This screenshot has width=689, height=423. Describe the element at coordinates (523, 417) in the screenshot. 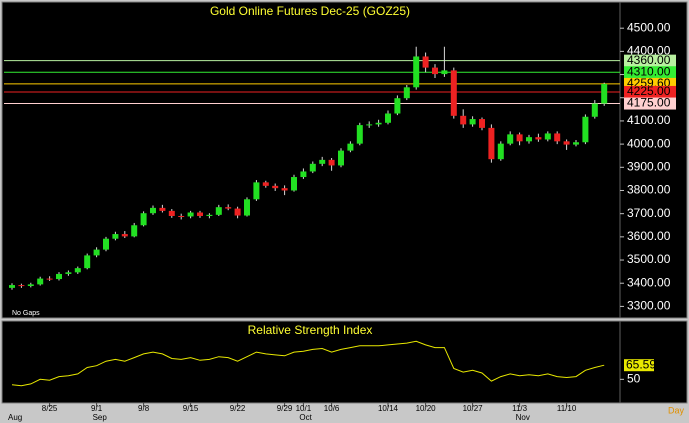

I see `month-label: Nov` at that location.